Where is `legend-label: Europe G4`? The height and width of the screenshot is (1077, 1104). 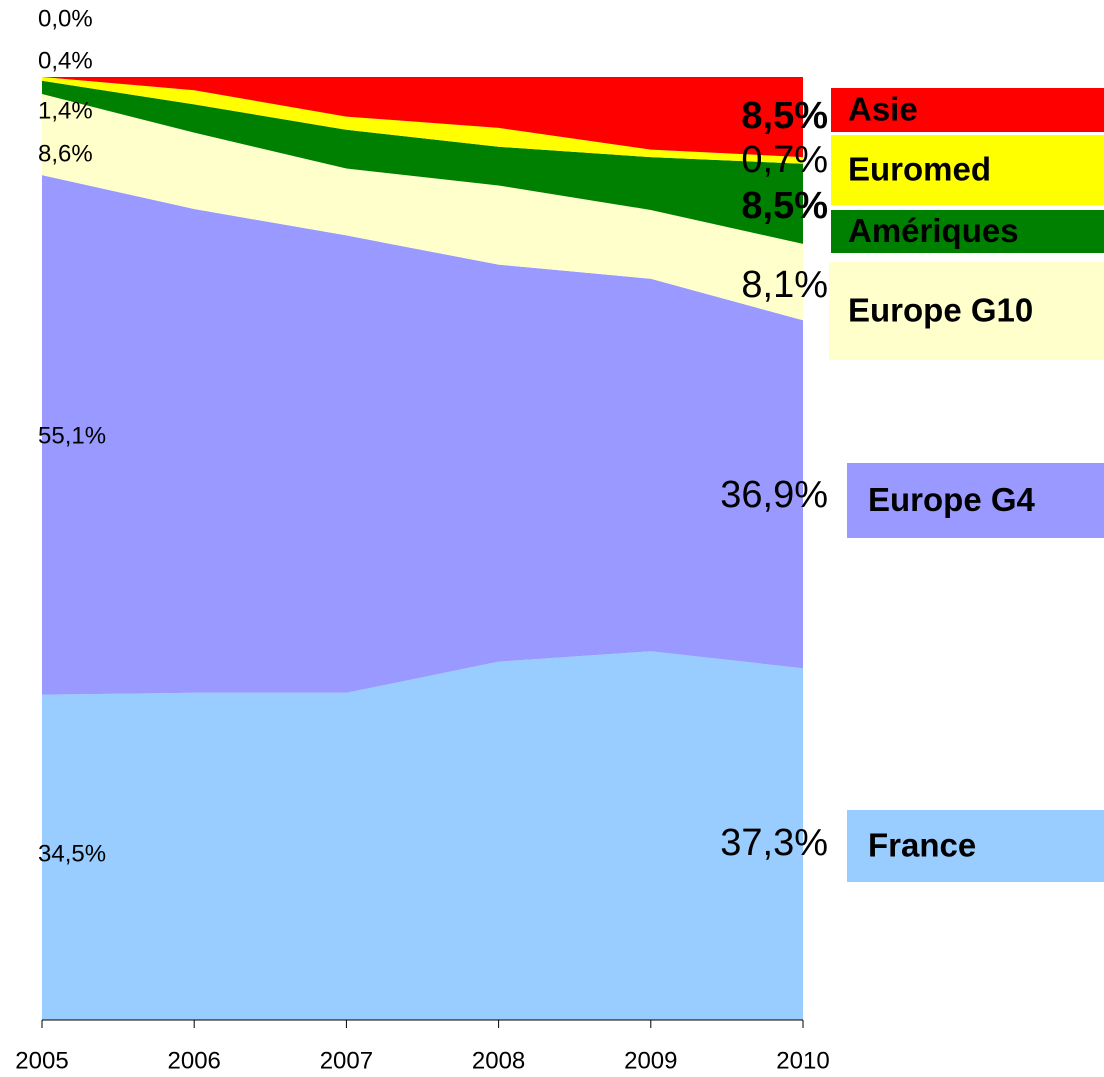 legend-label: Europe G4 is located at coordinates (952, 499).